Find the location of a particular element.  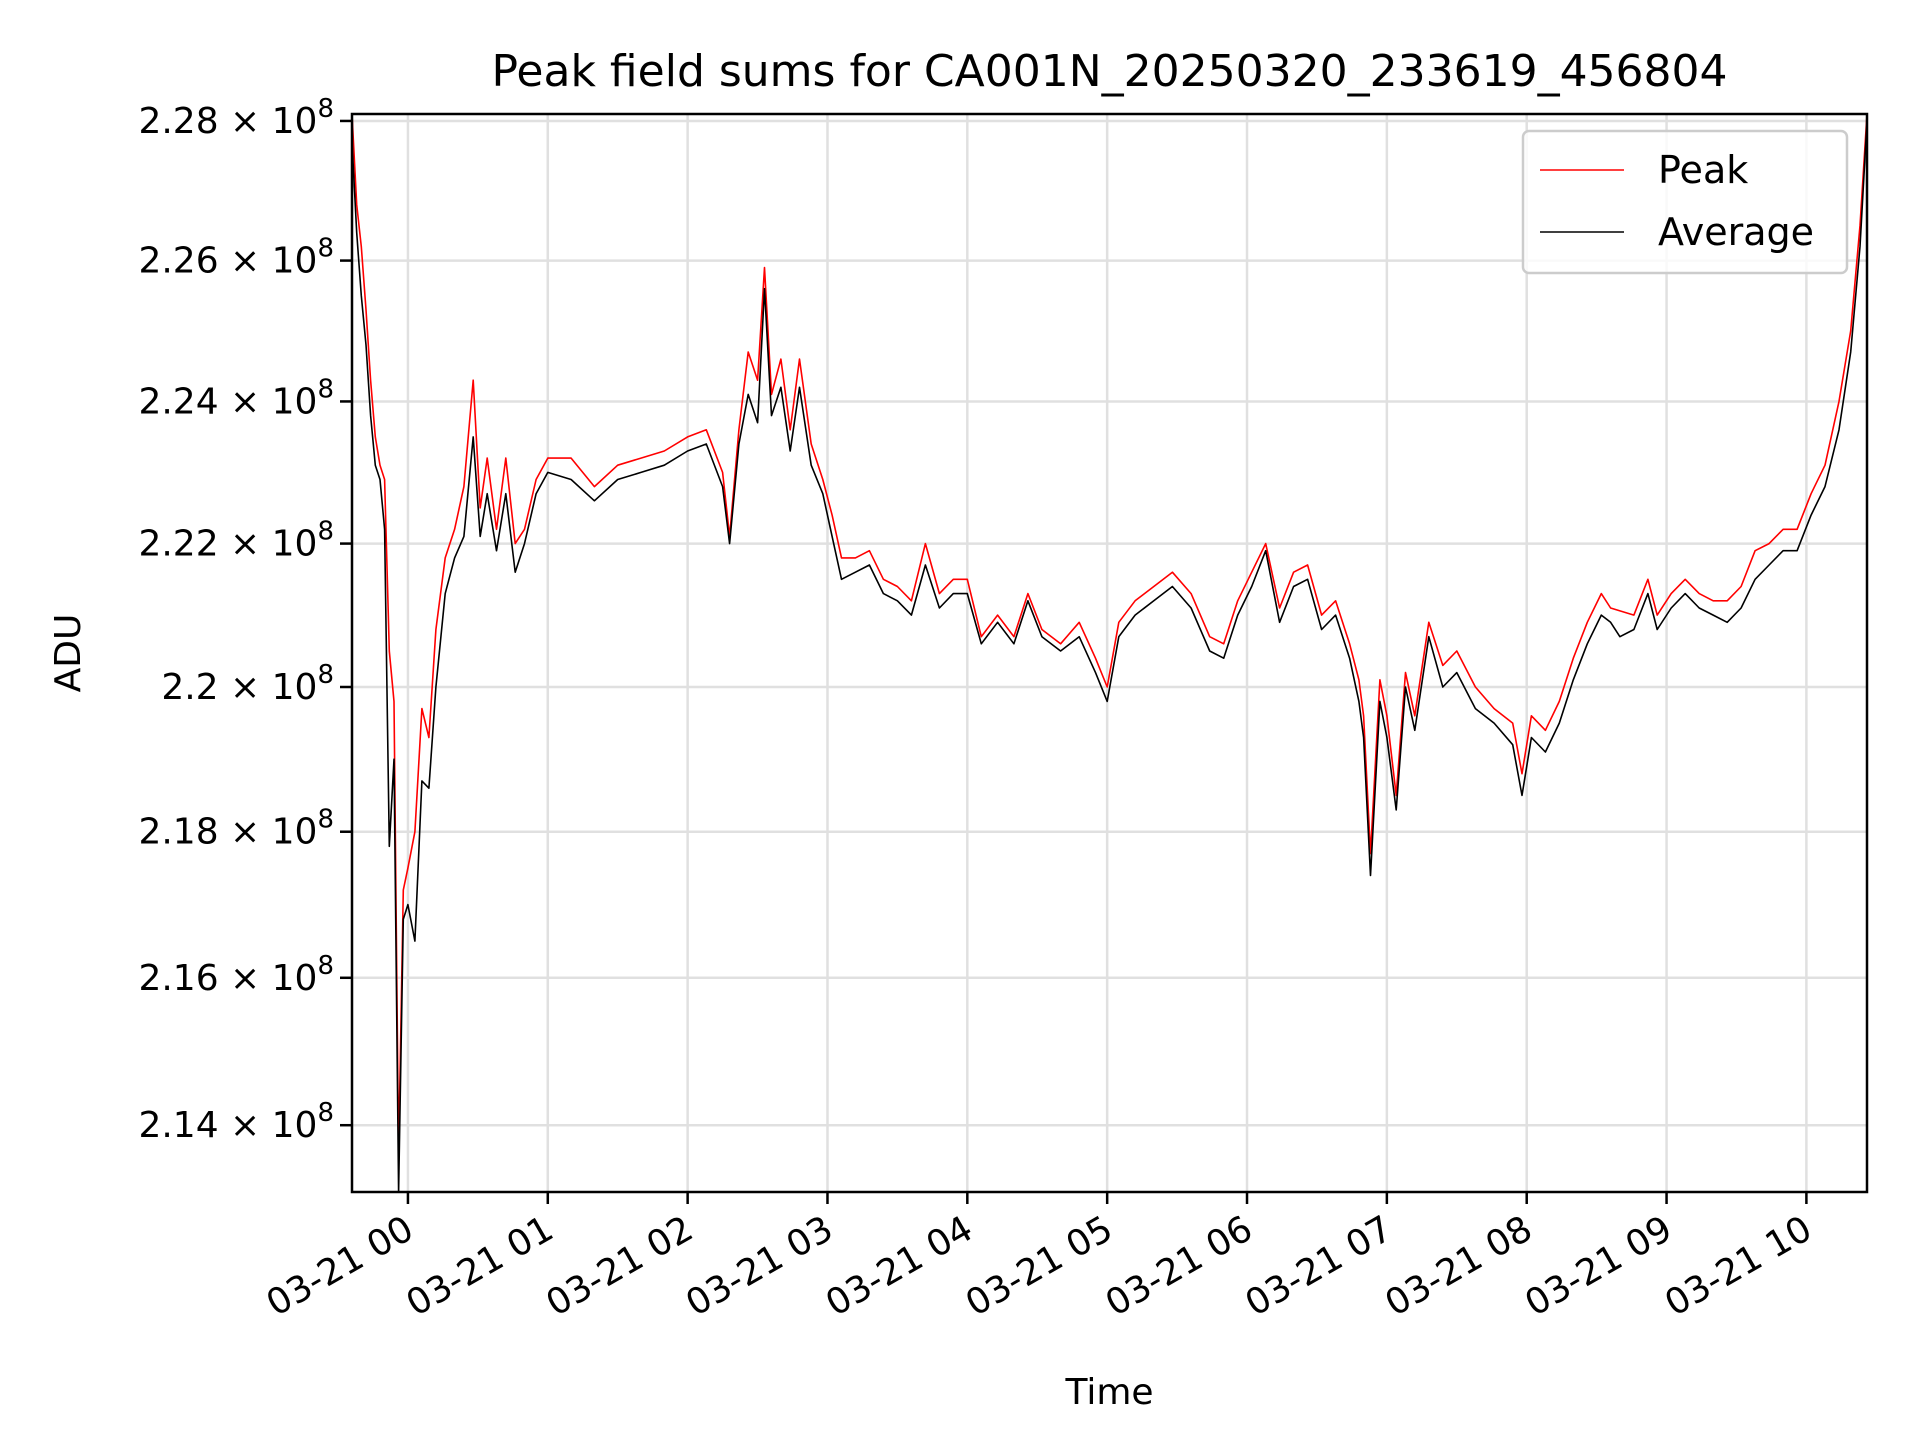

legend-label-average: Average is located at coordinates (1736, 232).